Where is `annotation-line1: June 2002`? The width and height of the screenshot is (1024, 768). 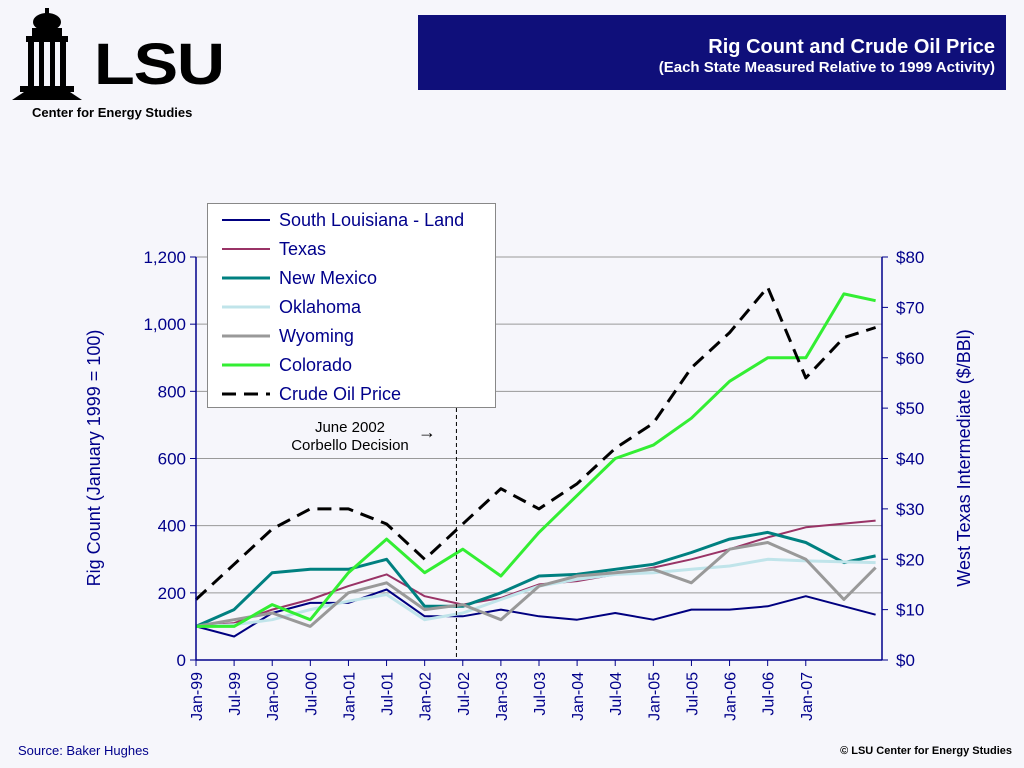
annotation-line1: June 2002 is located at coordinates (350, 427).